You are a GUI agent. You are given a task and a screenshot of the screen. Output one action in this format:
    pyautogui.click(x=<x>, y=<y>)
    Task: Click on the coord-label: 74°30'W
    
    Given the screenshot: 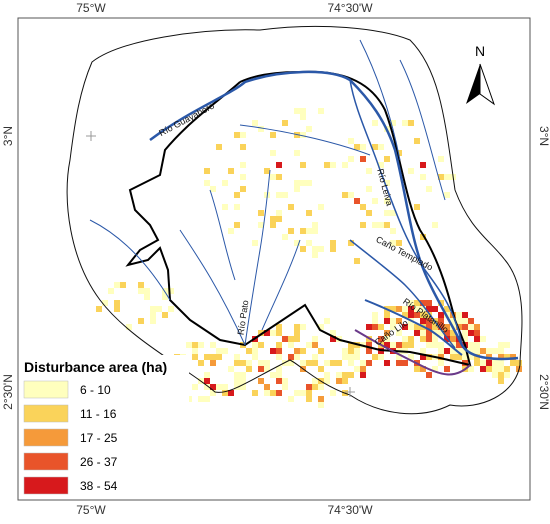 What is the action you would take?
    pyautogui.click(x=350, y=510)
    